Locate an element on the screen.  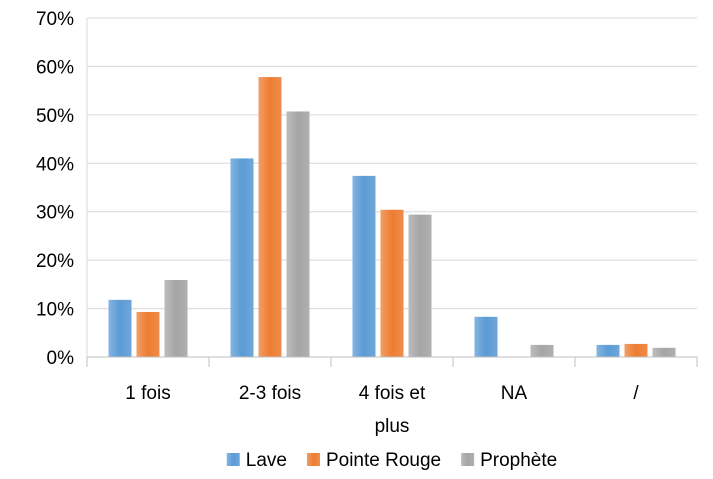
y-tick-label: 20% is located at coordinates (55, 261).